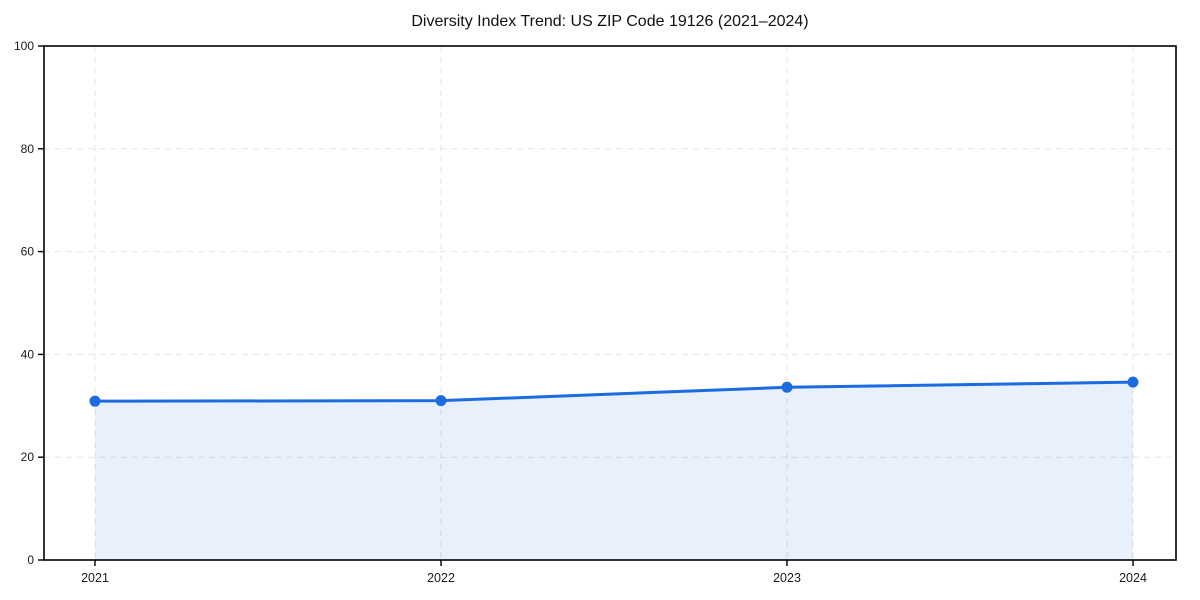 The width and height of the screenshot is (1200, 600). What do you see at coordinates (28, 252) in the screenshot?
I see `y-tick-label: 60` at bounding box center [28, 252].